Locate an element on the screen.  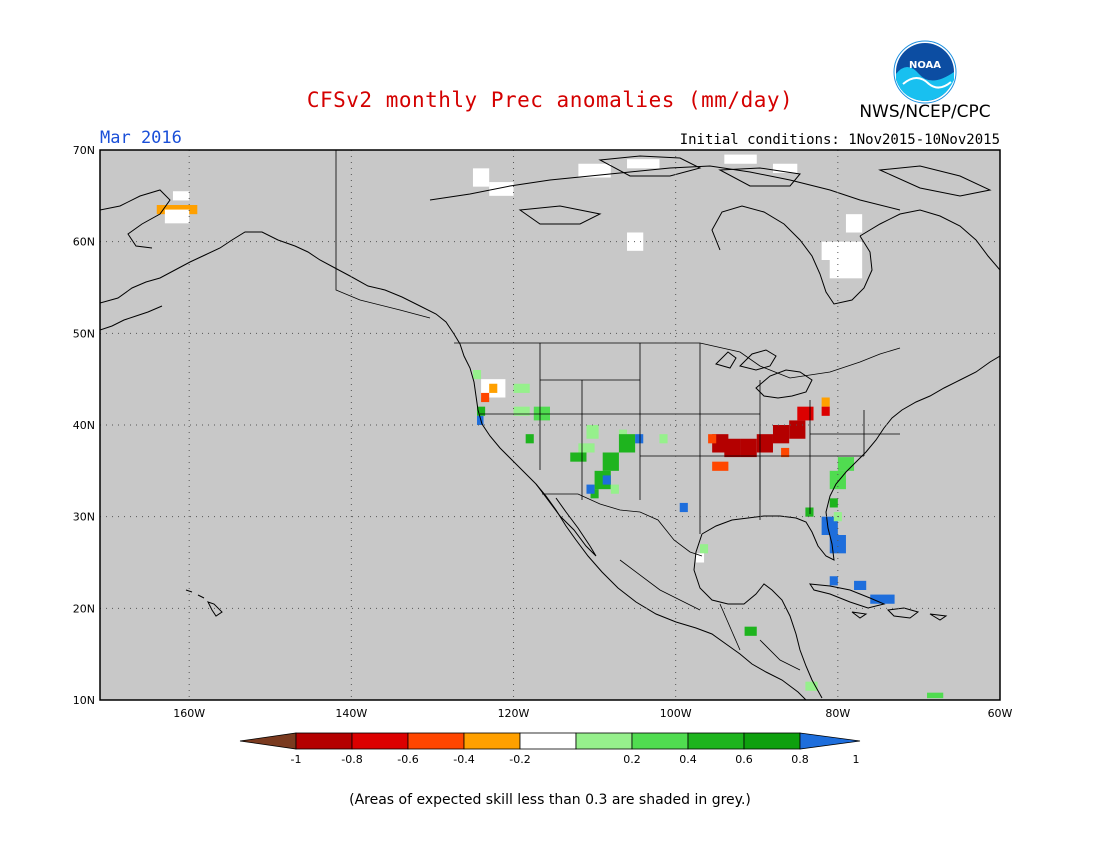
lon-tick-label: 120W is located at coordinates (514, 713).